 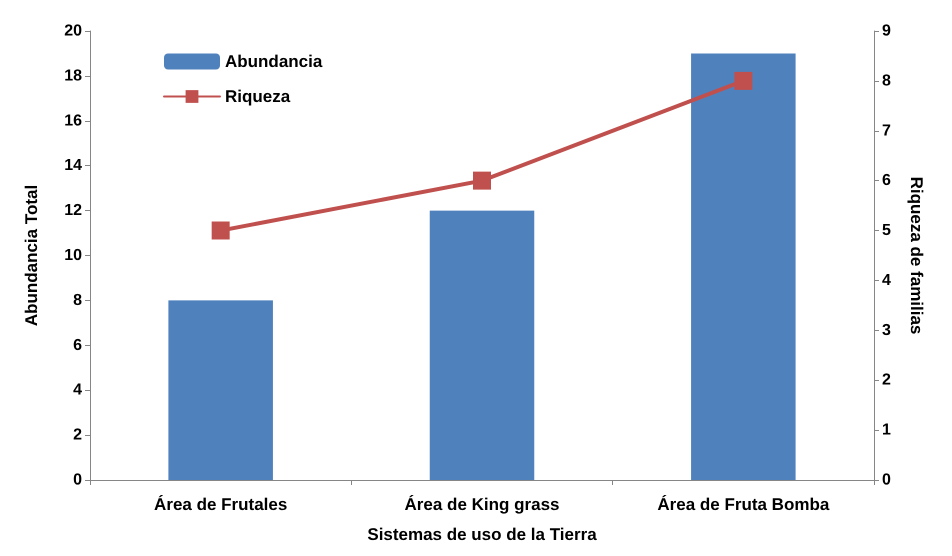 I want to click on x-tick-label: Área de Frutales, so click(x=221, y=504).